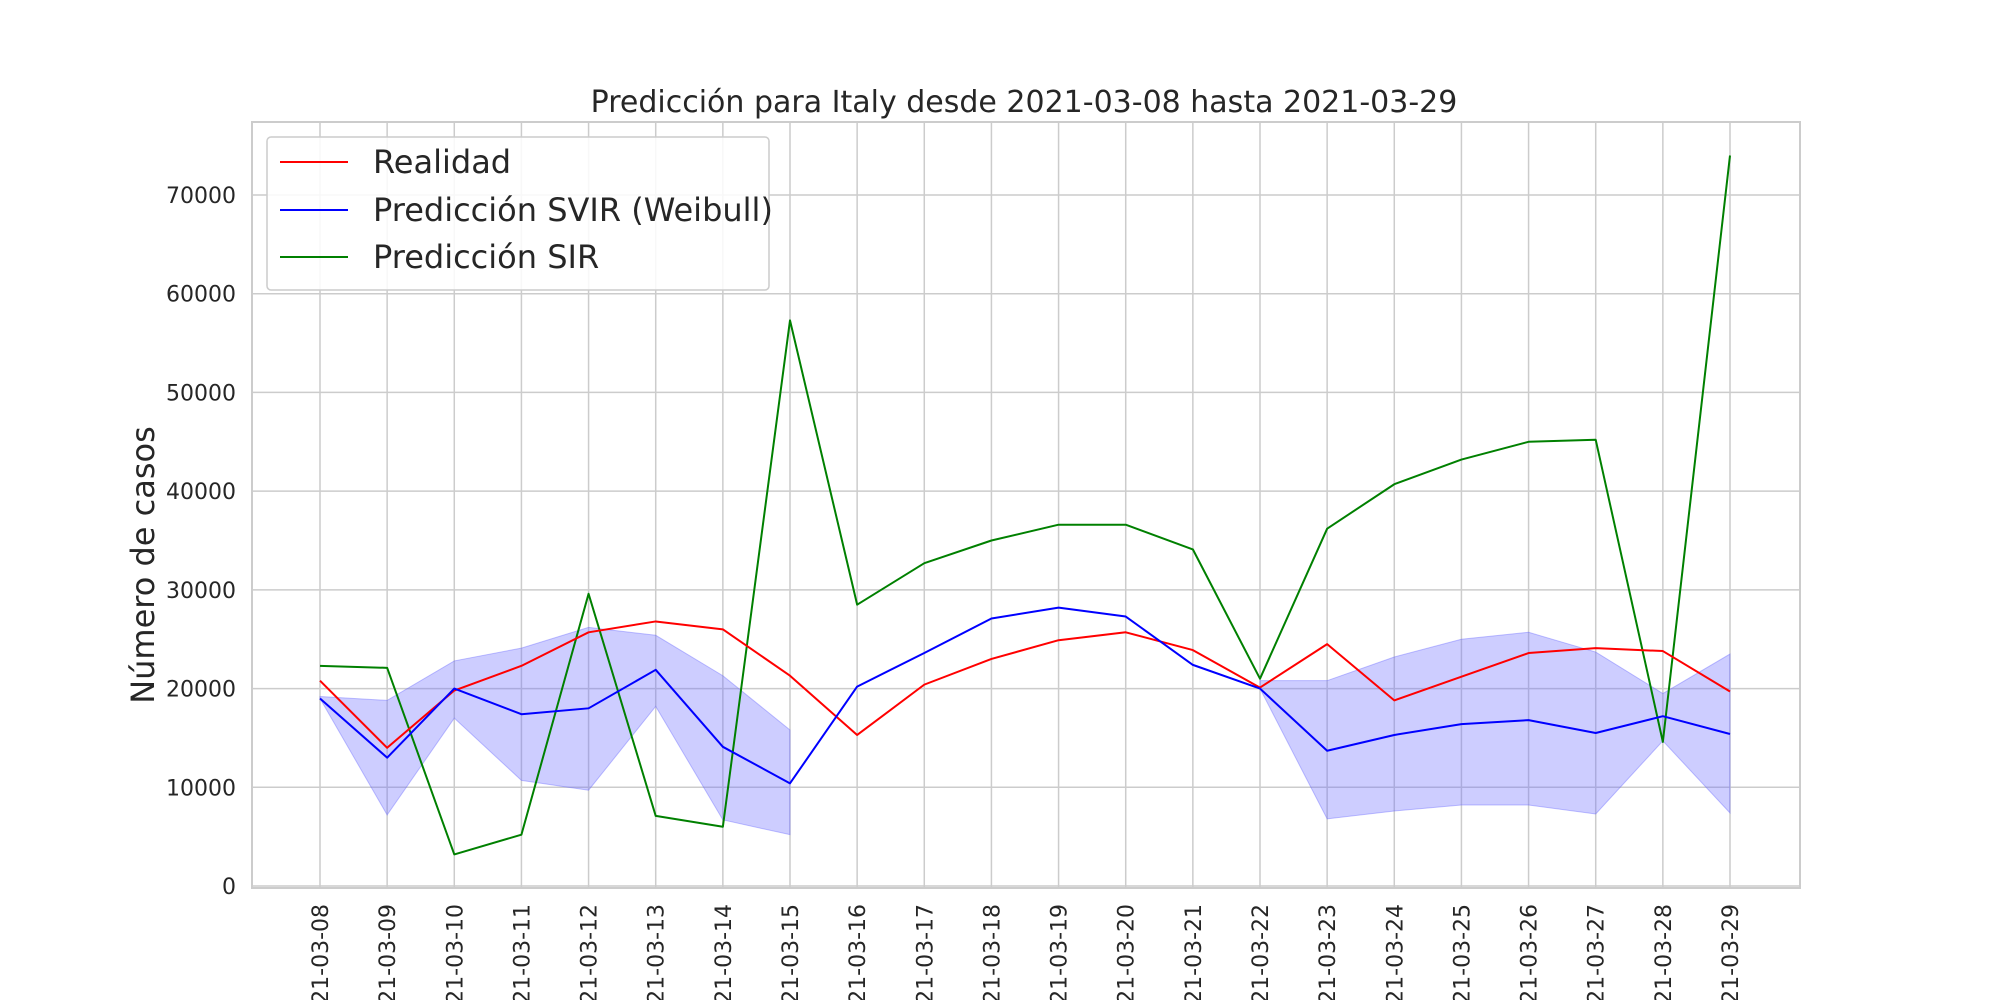  I want to click on x-tick-label: 21-03-23, so click(1328, 952).